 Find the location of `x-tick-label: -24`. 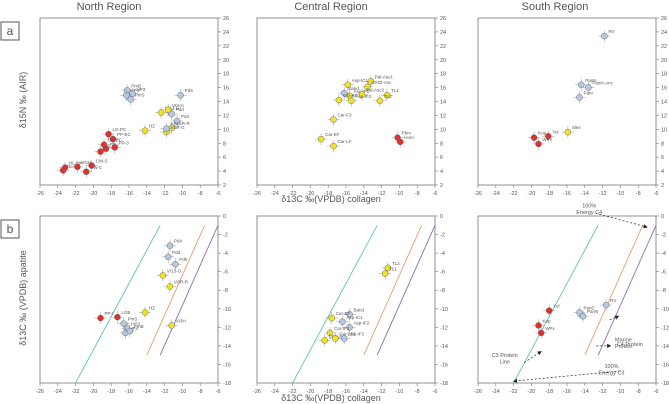

x-tick-label: -24 is located at coordinates (275, 392).